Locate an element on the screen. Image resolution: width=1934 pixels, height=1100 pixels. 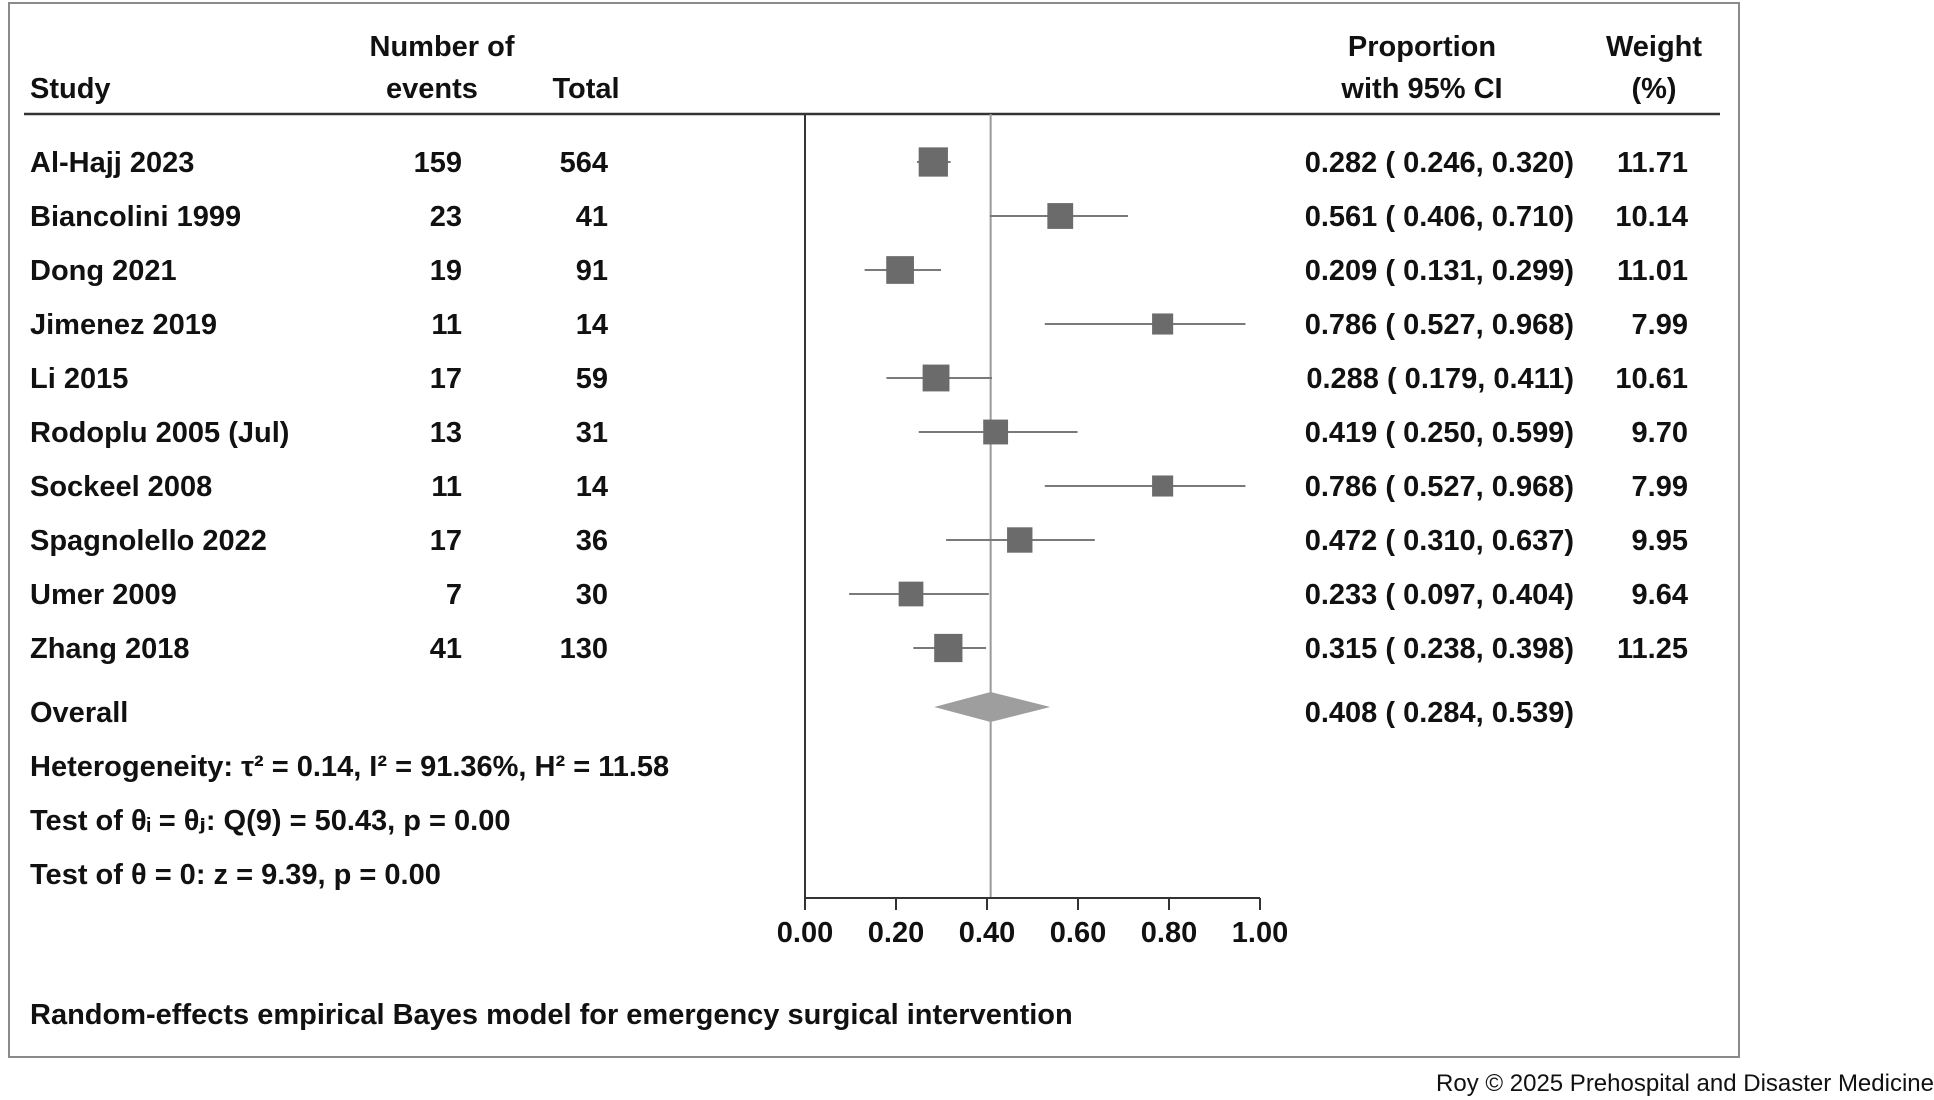
header-events-line2: events is located at coordinates (432, 89).